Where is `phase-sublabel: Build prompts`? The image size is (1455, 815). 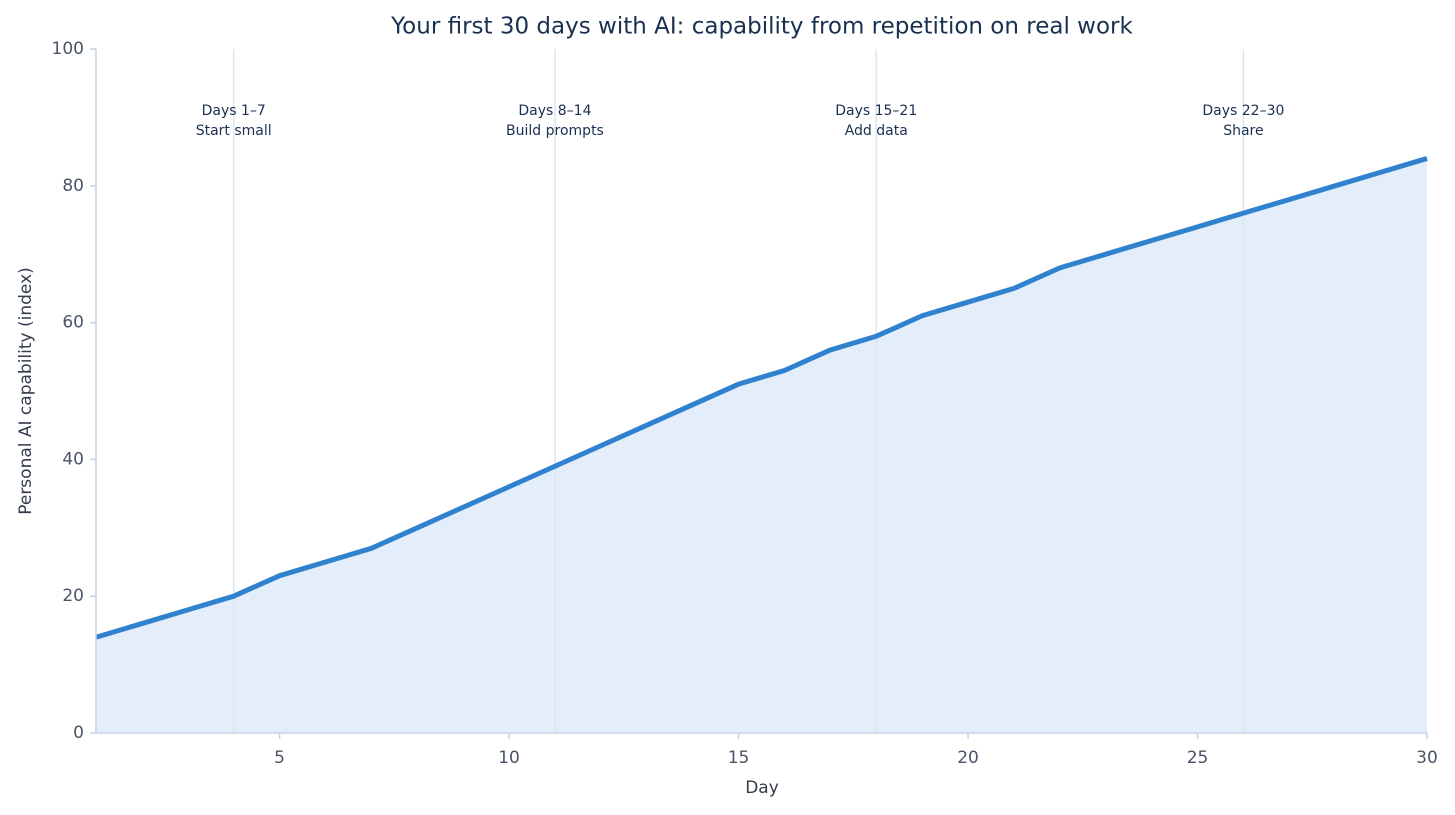
phase-sublabel: Build prompts is located at coordinates (555, 131).